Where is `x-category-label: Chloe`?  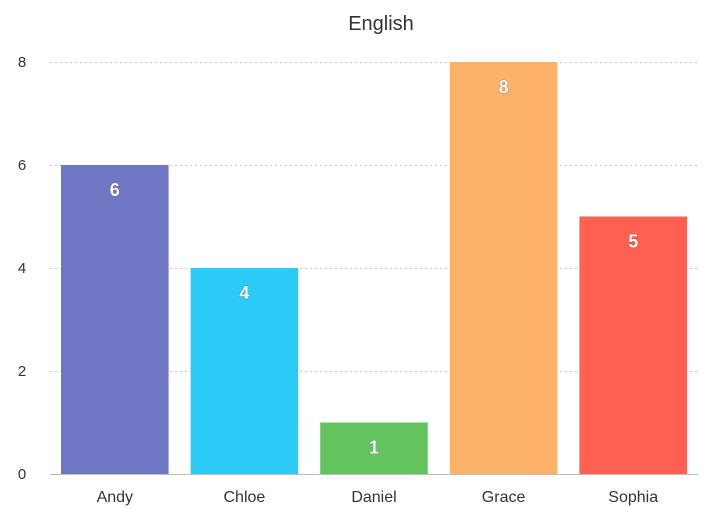
x-category-label: Chloe is located at coordinates (244, 497).